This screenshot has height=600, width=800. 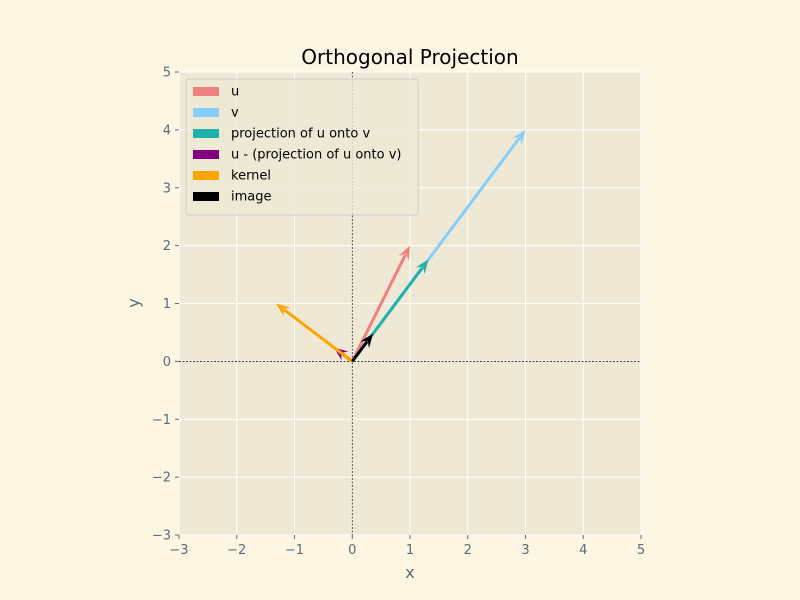 I want to click on vector-arrows, so click(x=401, y=246).